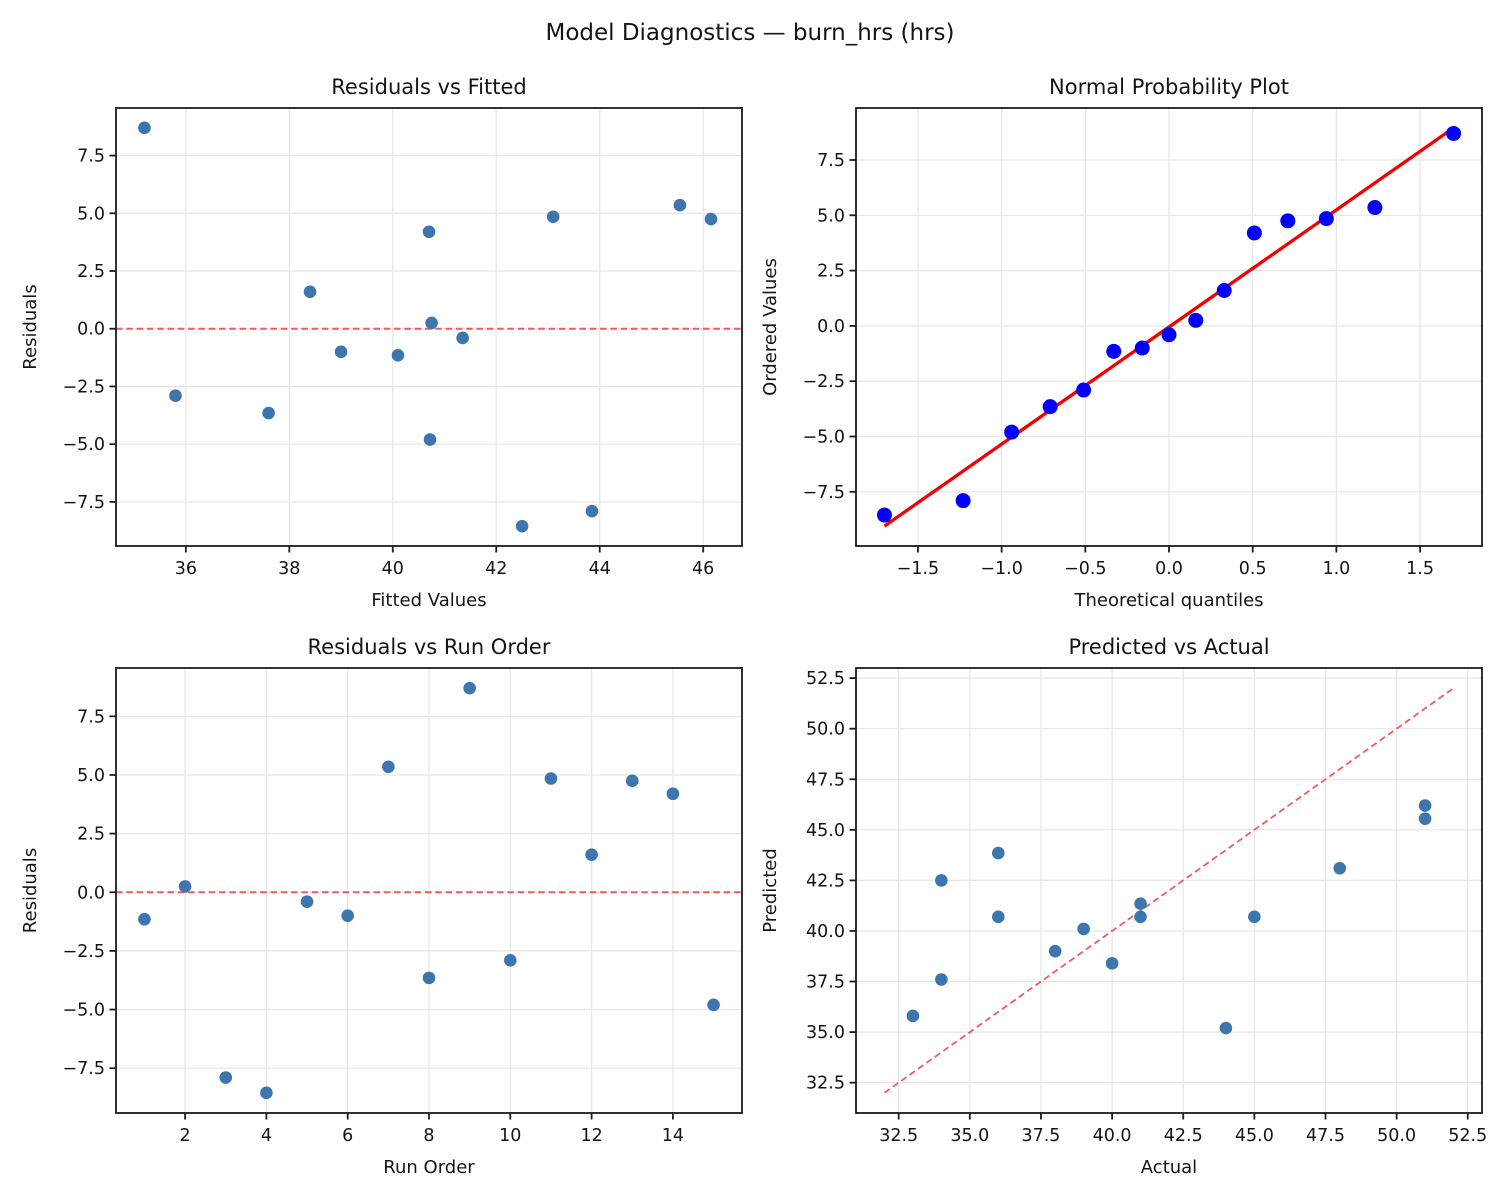  I want to click on x-tick-label: 32.5, so click(898, 1136).